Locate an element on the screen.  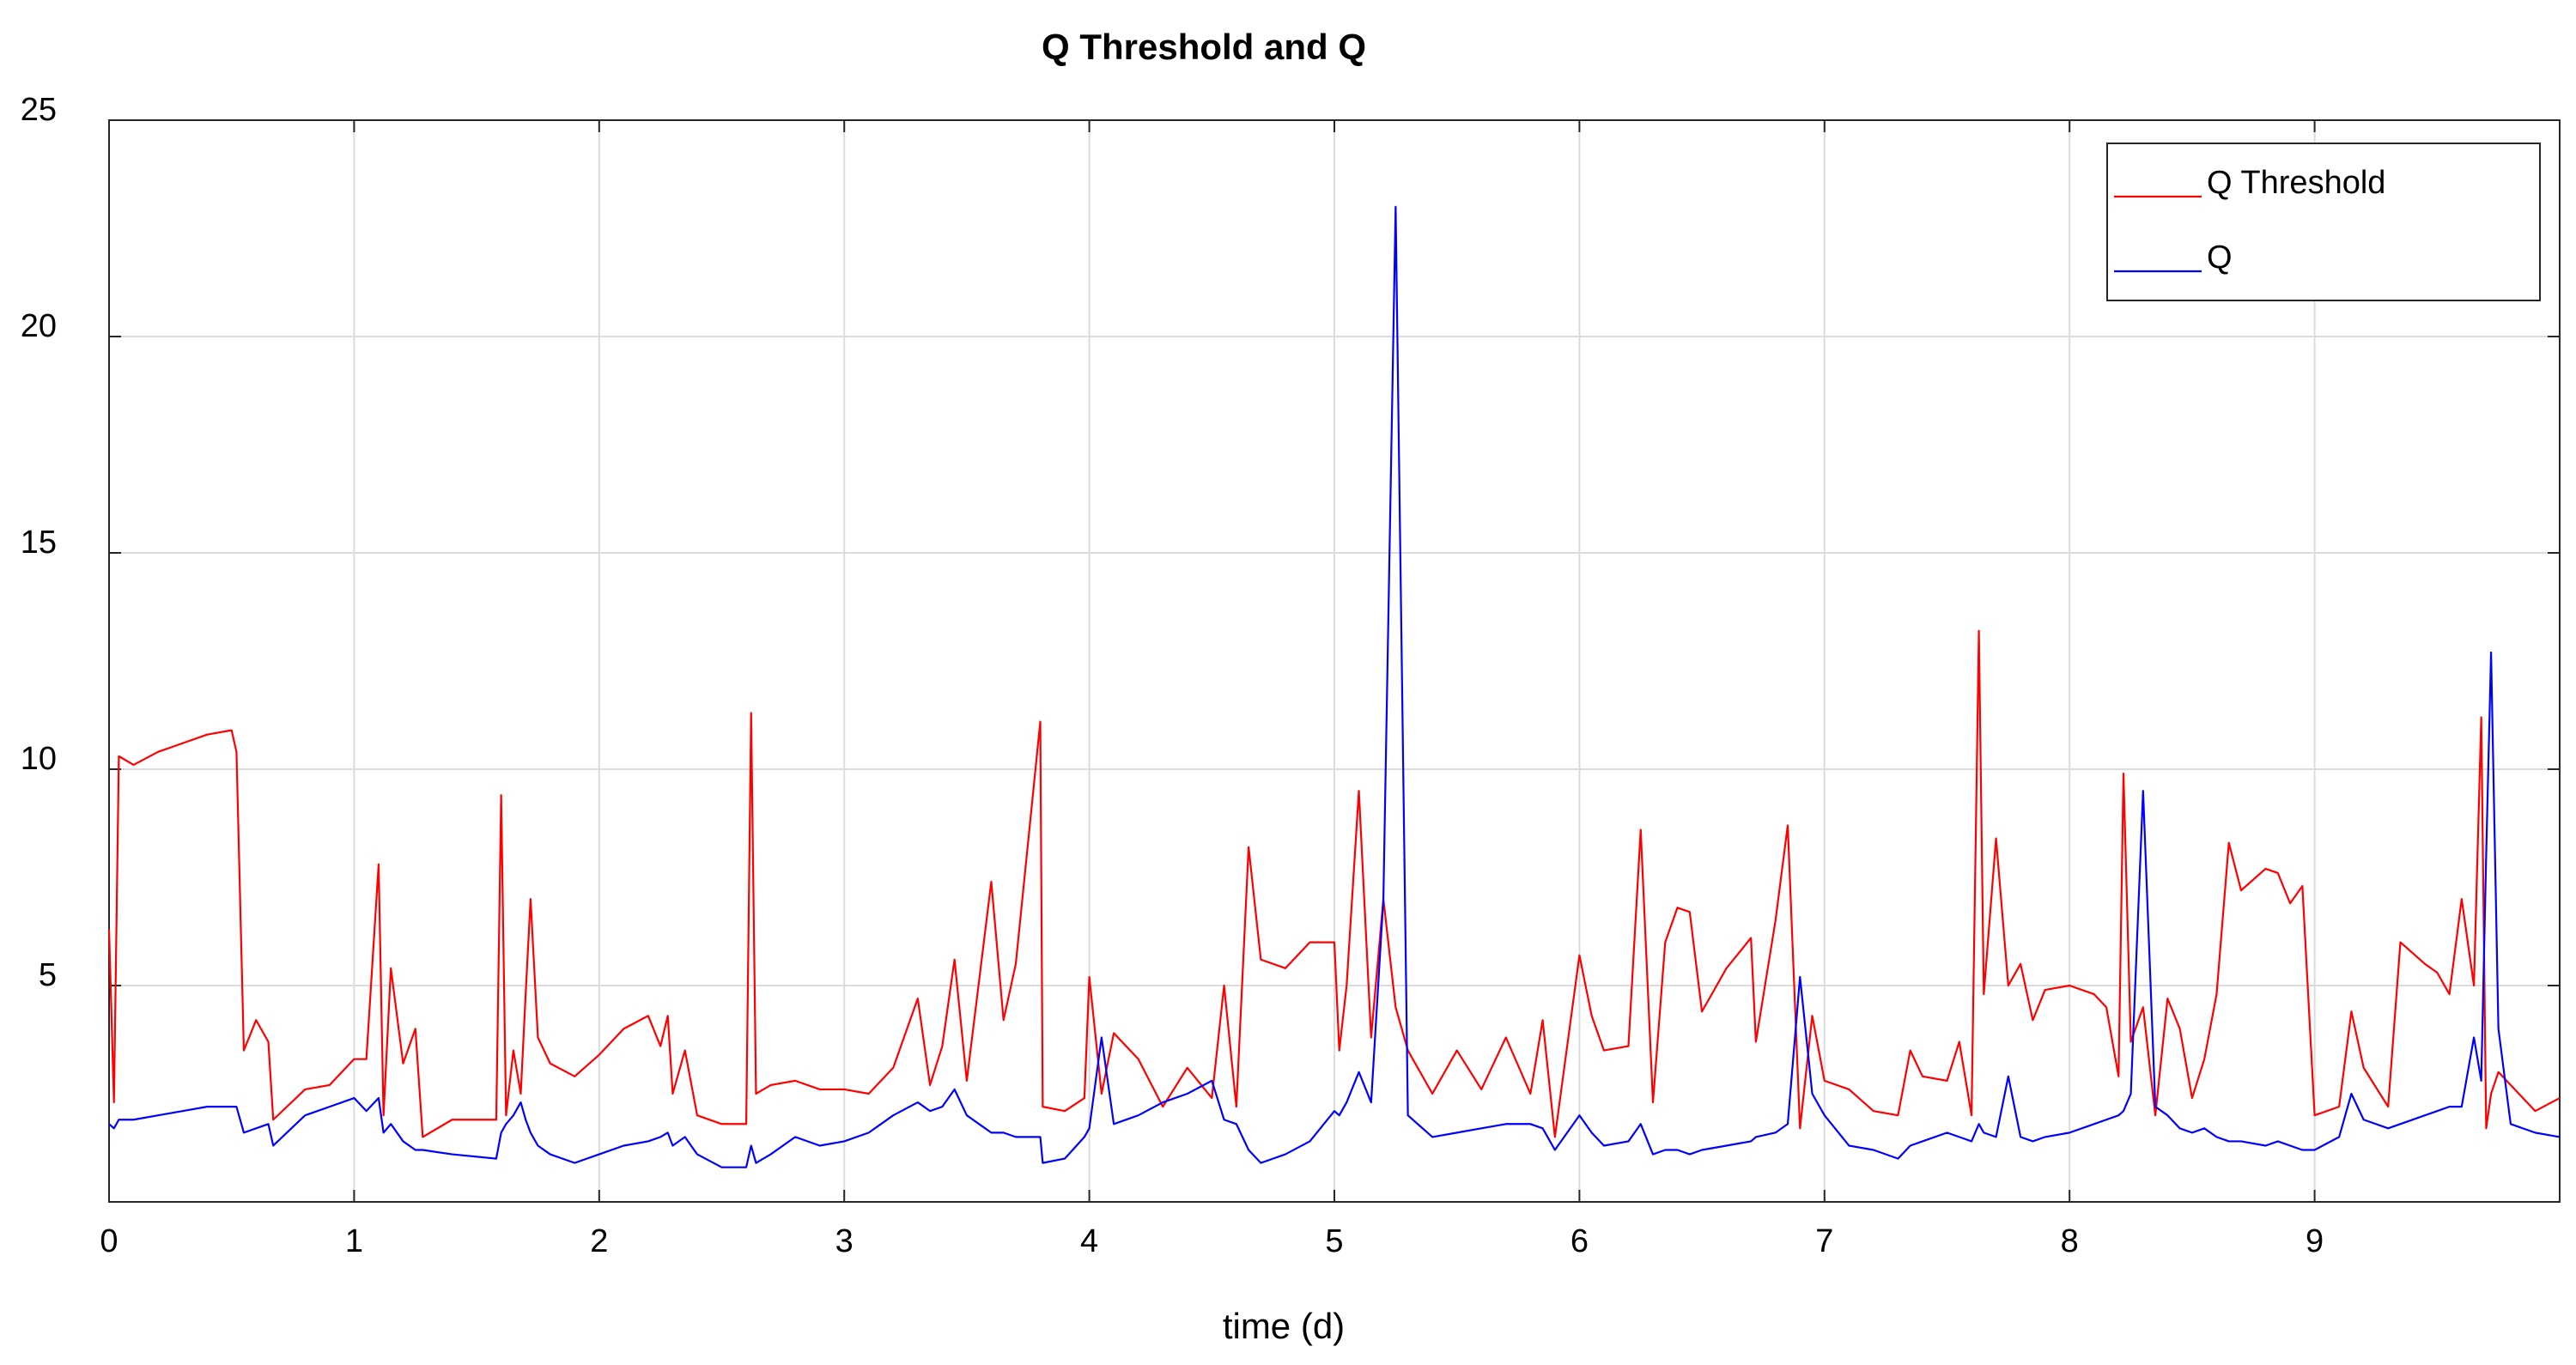
y-tick-label: 10 is located at coordinates (39, 759).